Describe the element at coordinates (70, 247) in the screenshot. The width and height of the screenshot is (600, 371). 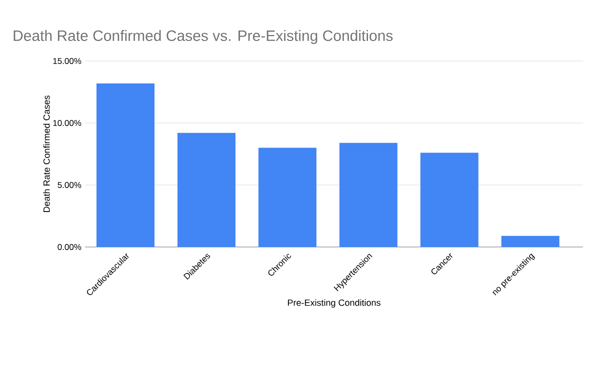
I see `y-tick-label: 0.00%` at that location.